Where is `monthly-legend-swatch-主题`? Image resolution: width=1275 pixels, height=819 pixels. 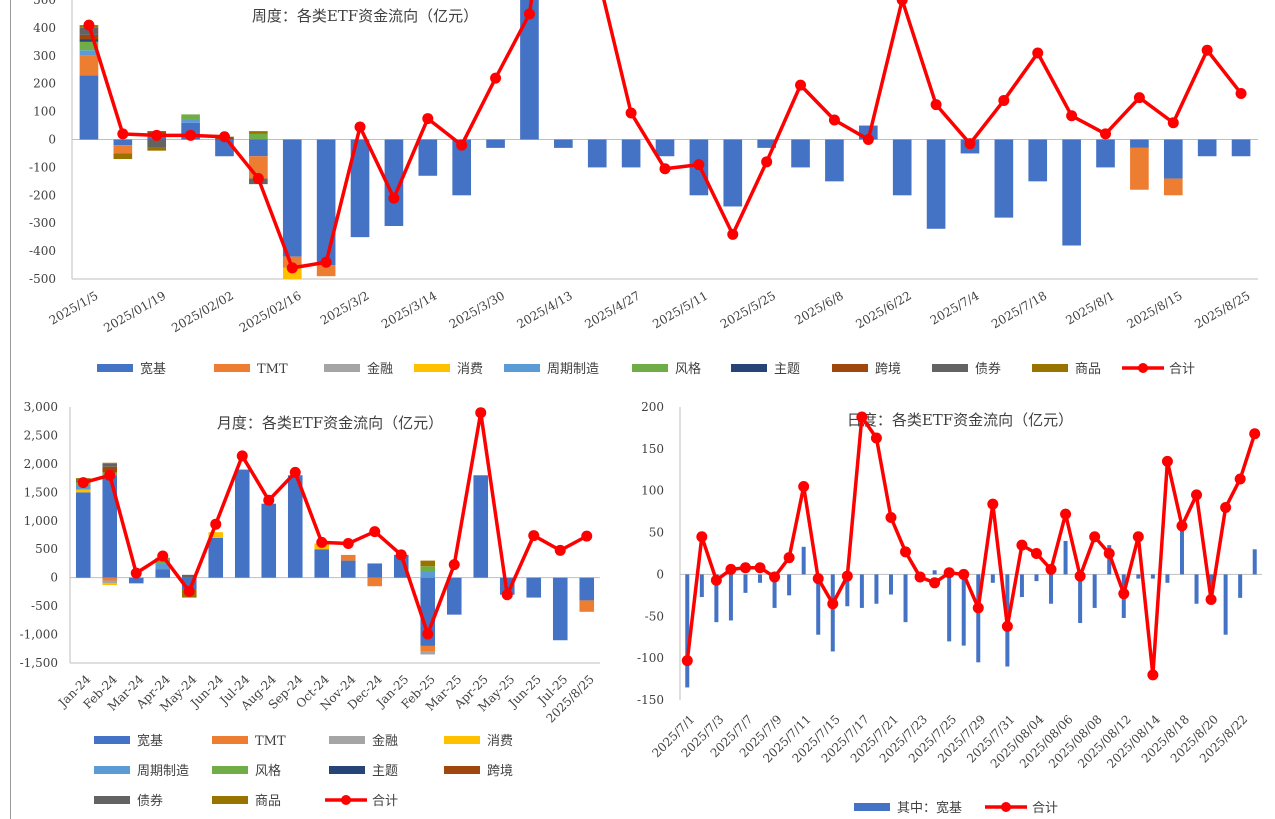
monthly-legend-swatch-主题 is located at coordinates (347, 770).